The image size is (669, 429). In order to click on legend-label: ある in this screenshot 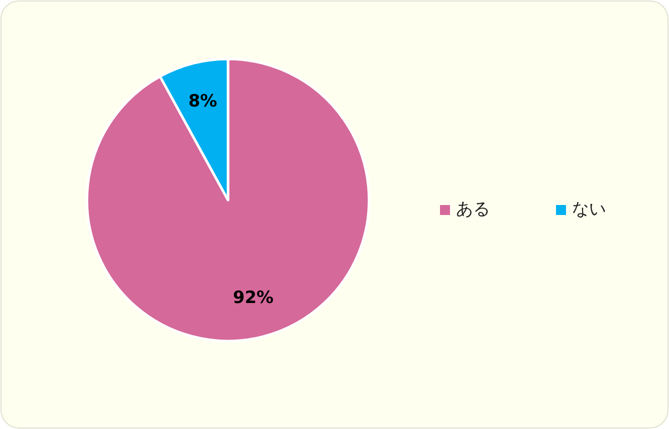, I will do `click(473, 210)`.